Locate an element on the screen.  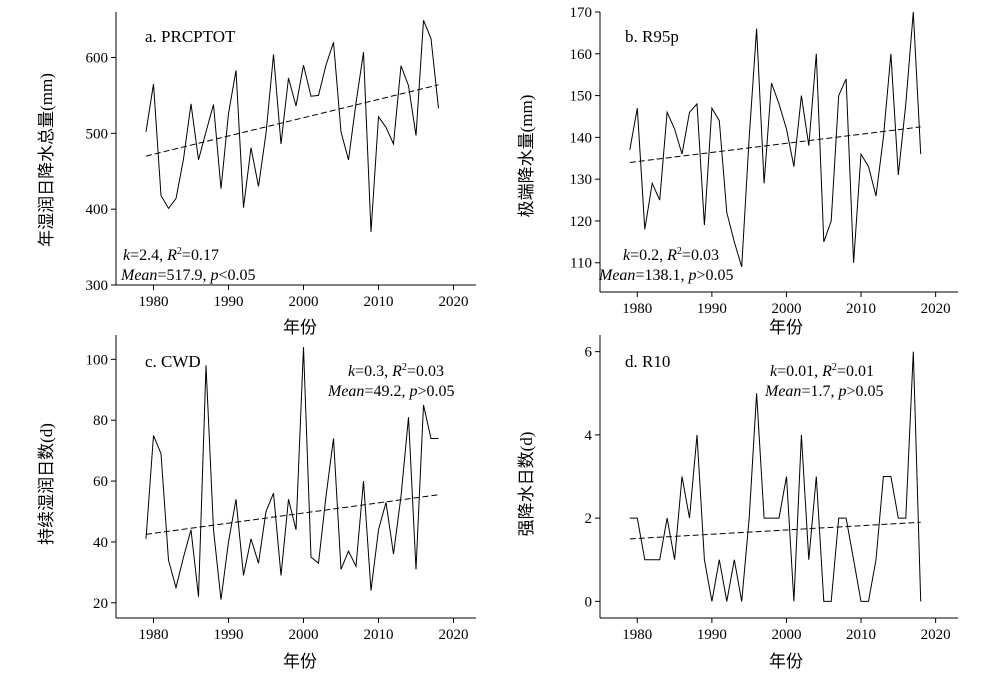
panel-d-x-tick-label: 1990 is located at coordinates (712, 635).